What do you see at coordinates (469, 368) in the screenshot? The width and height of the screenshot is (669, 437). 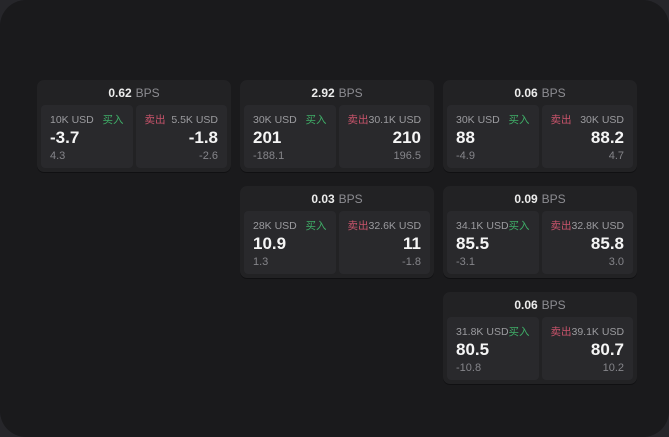 I see `buy-delta: -10.8` at bounding box center [469, 368].